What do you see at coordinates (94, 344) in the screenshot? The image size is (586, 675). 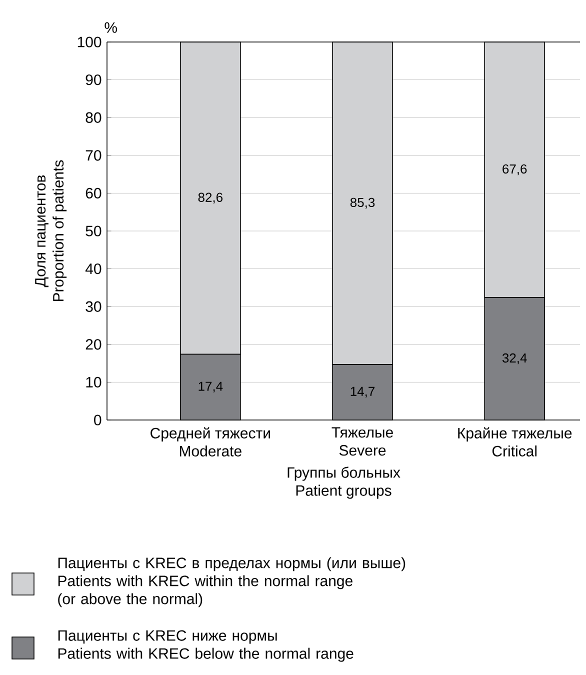 I see `y-tick-label: 20` at bounding box center [94, 344].